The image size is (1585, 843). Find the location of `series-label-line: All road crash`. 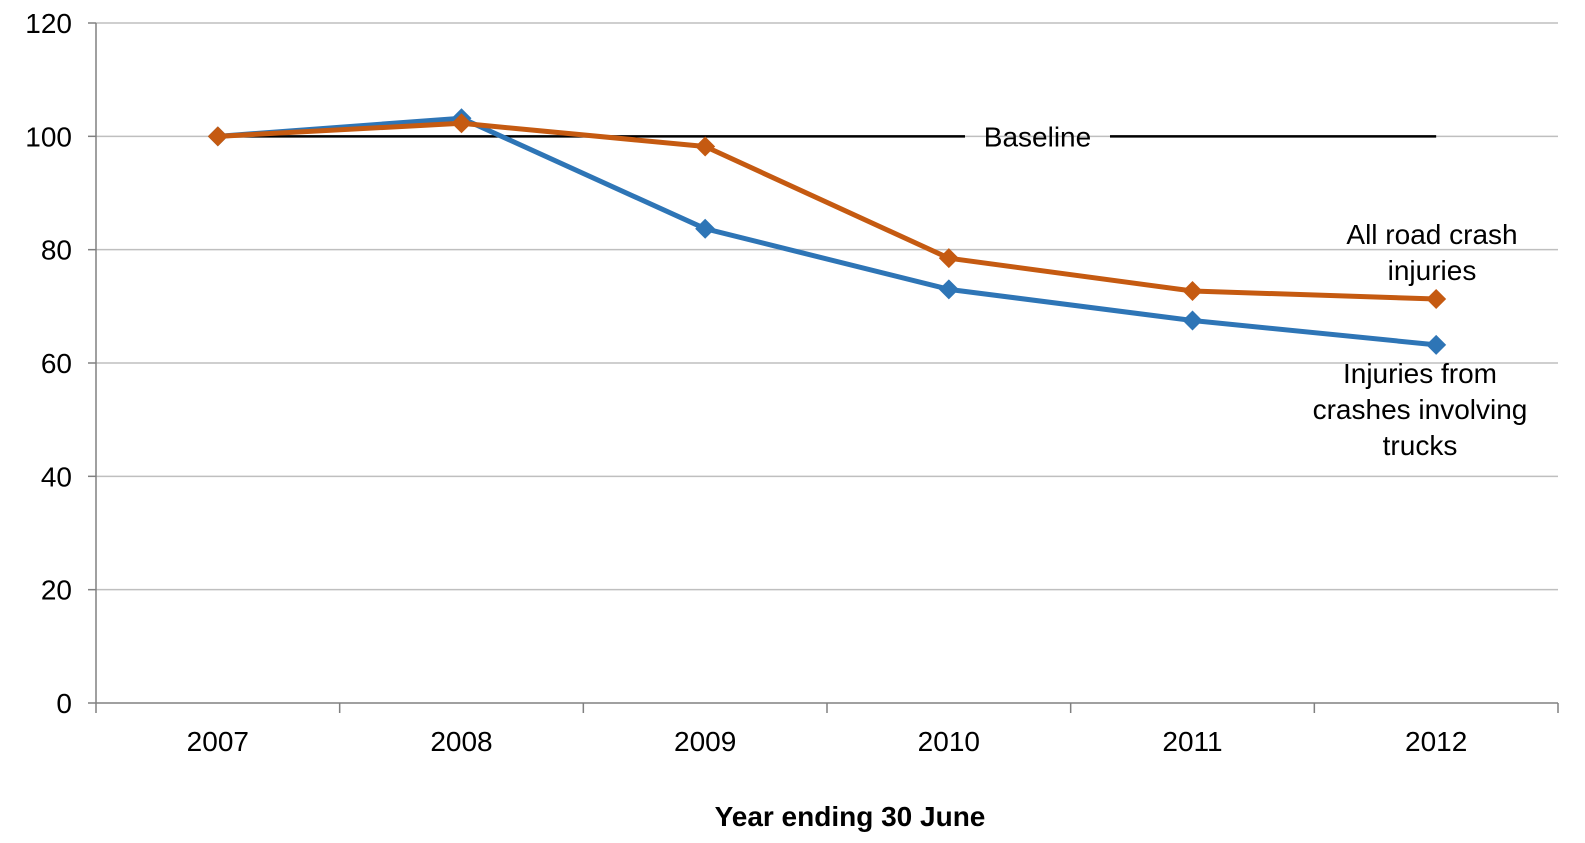

series-label-line: All road crash is located at coordinates (1431, 234).